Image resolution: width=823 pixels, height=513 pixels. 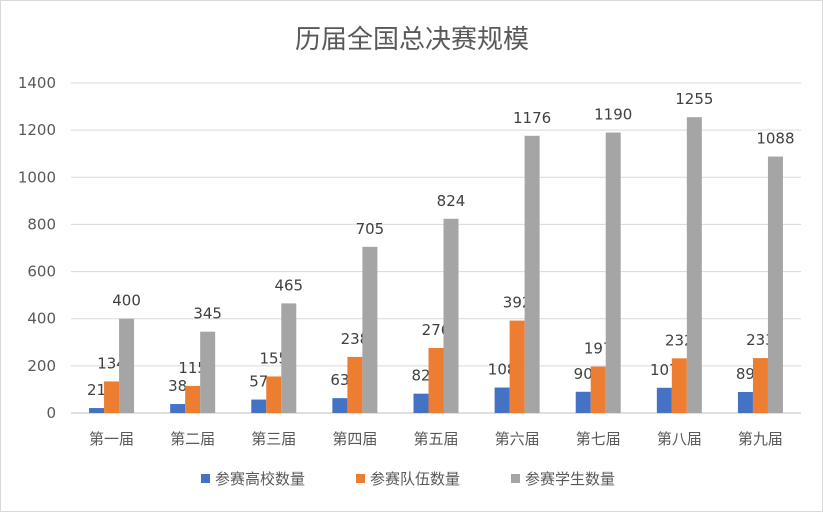 I want to click on y-tick-label: 1200, so click(x=37, y=130).